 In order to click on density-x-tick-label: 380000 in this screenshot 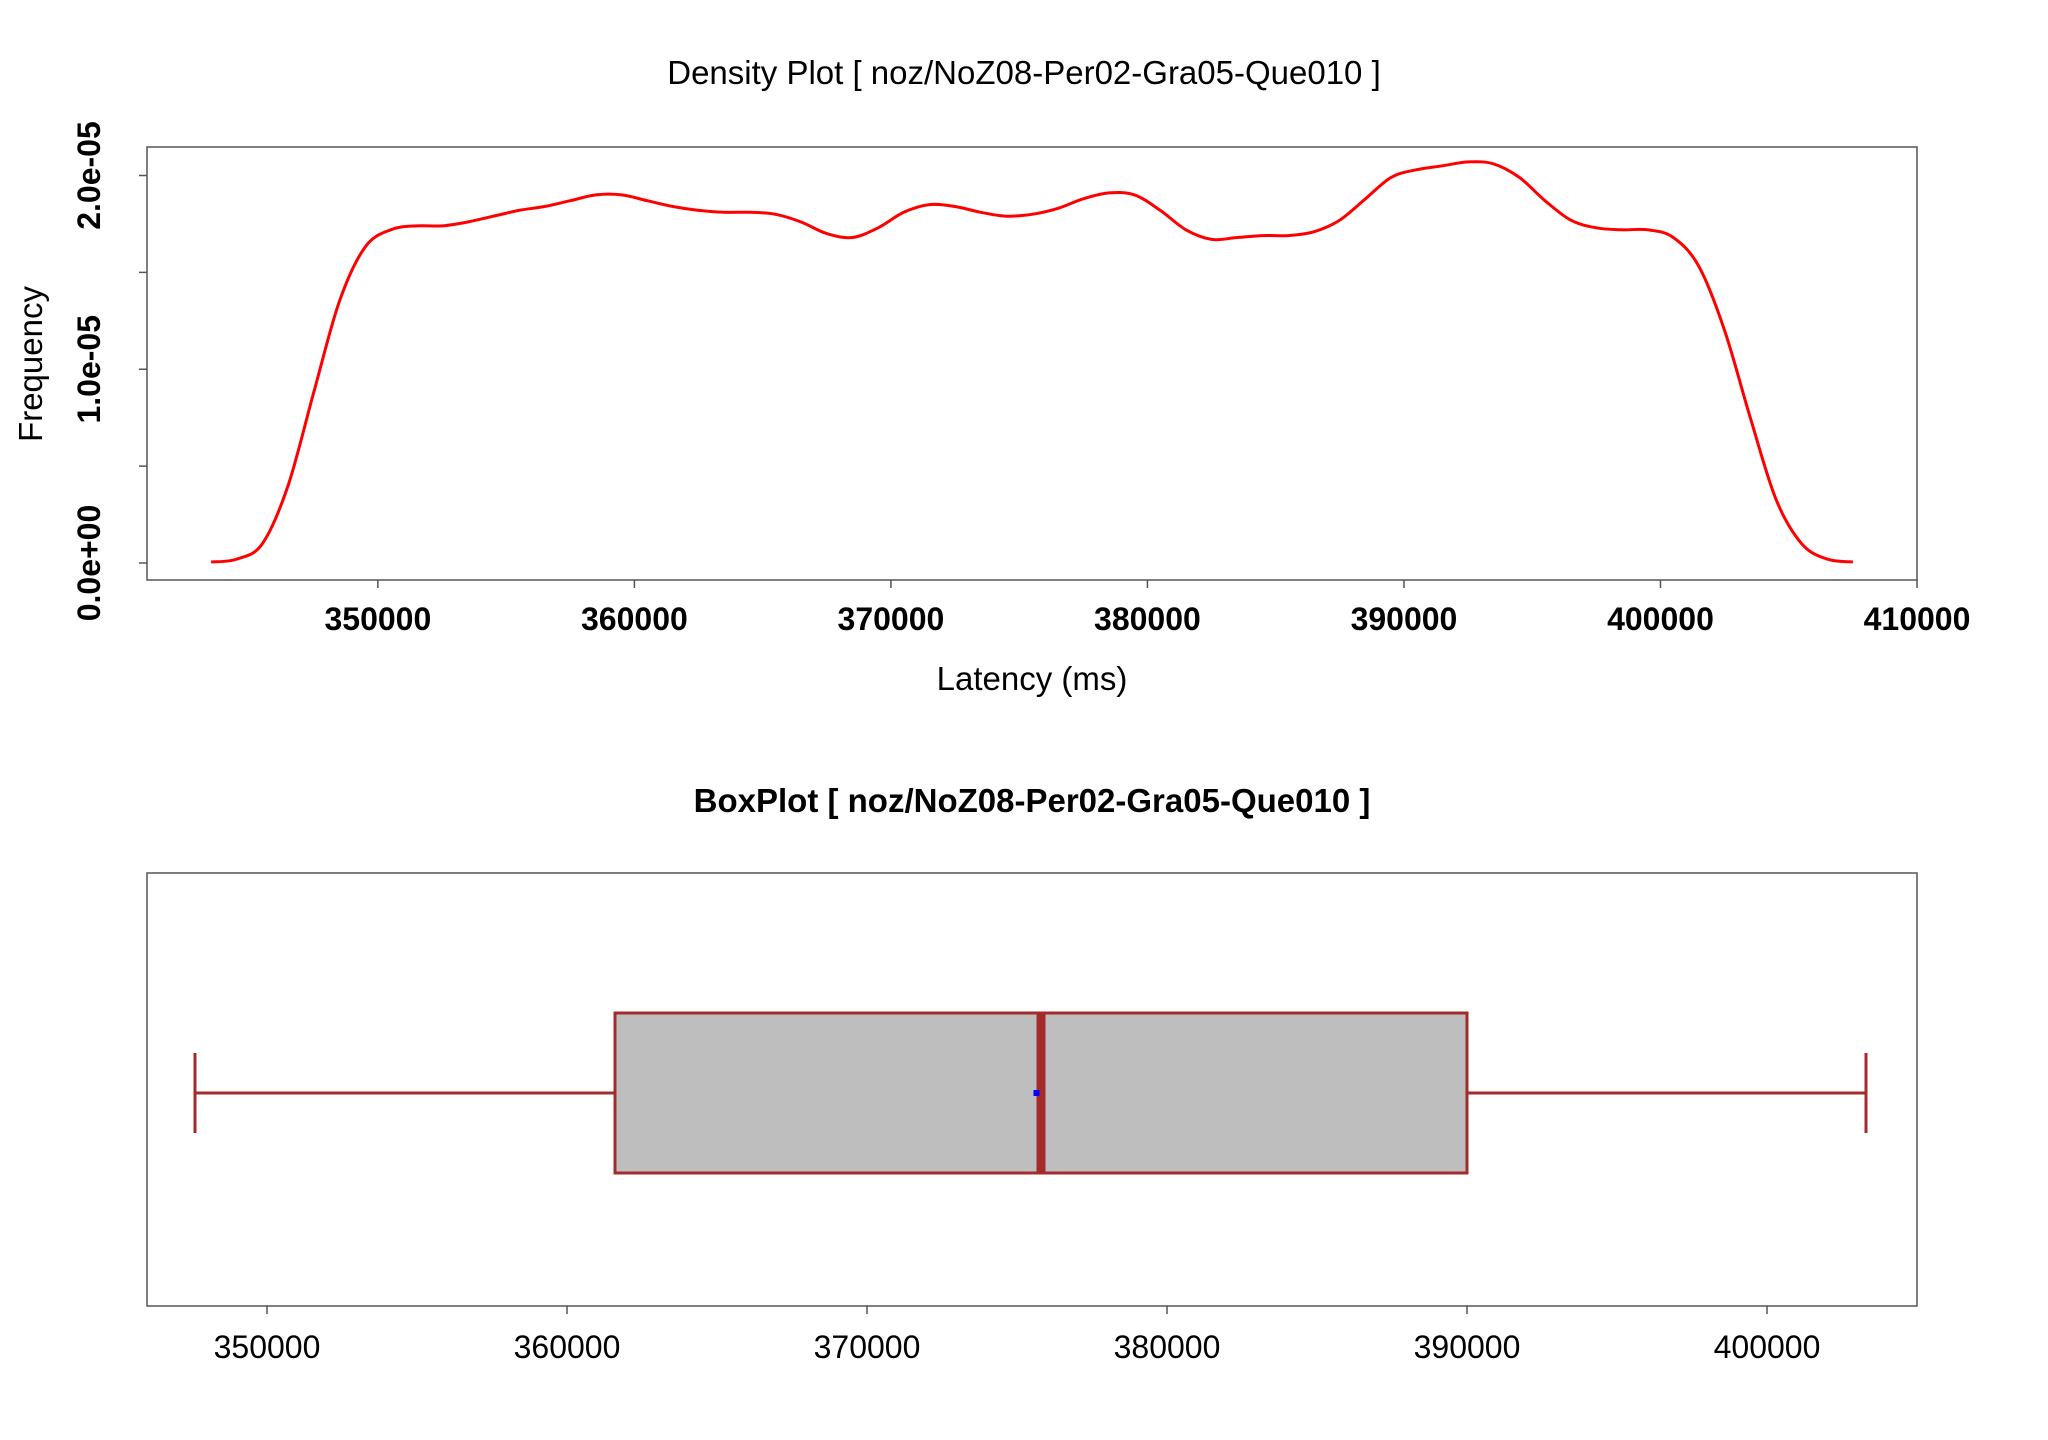, I will do `click(1147, 619)`.